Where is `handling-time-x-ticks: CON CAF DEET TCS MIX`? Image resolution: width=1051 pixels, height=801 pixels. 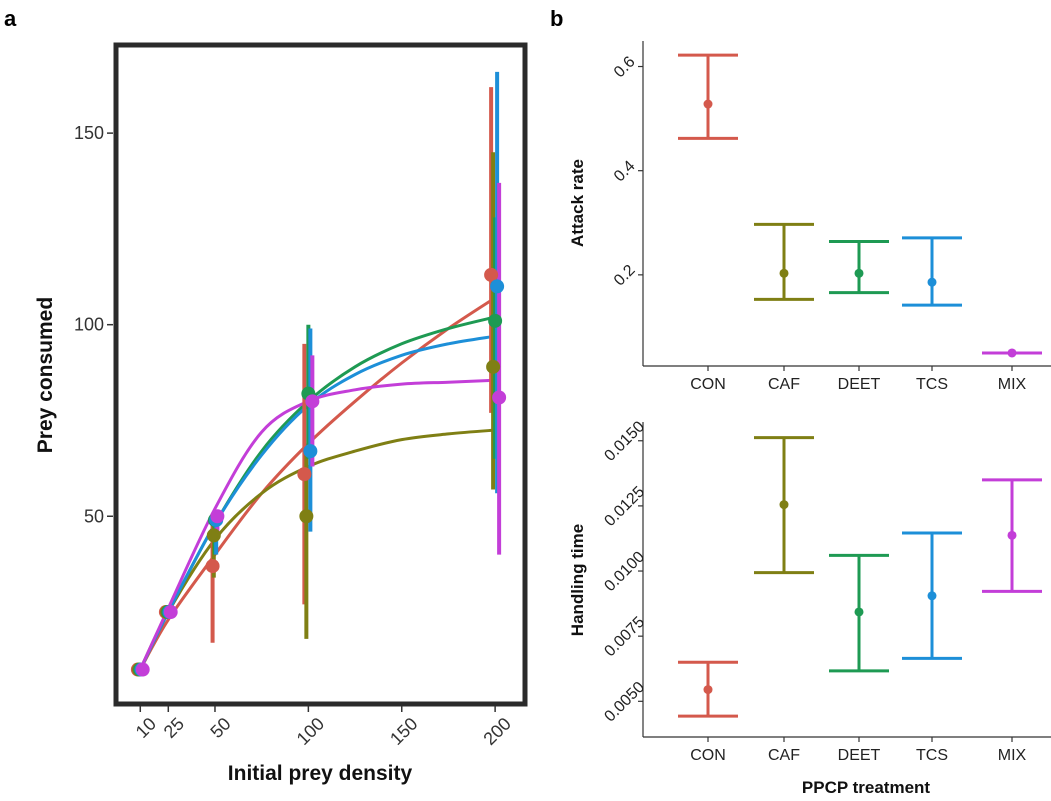 handling-time-x-ticks: CON CAF DEET TCS MIX is located at coordinates (858, 750).